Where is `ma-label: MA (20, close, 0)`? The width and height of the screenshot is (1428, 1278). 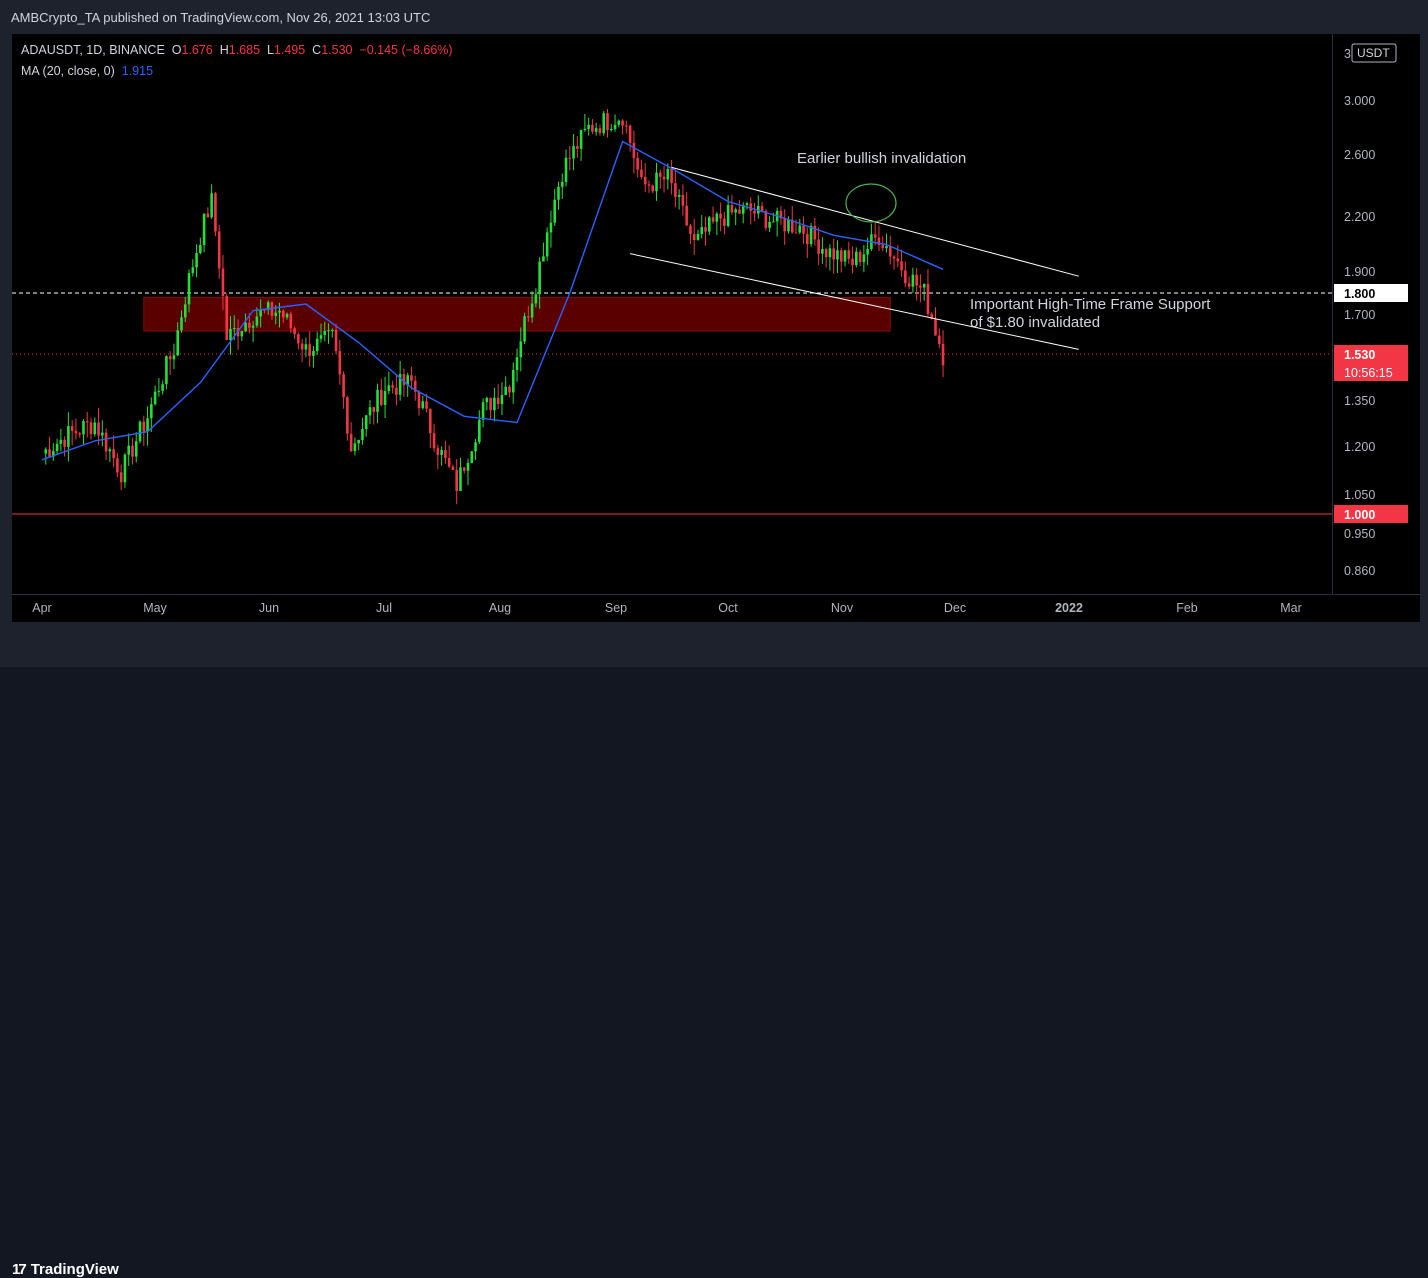 ma-label: MA (20, close, 0) is located at coordinates (68, 71).